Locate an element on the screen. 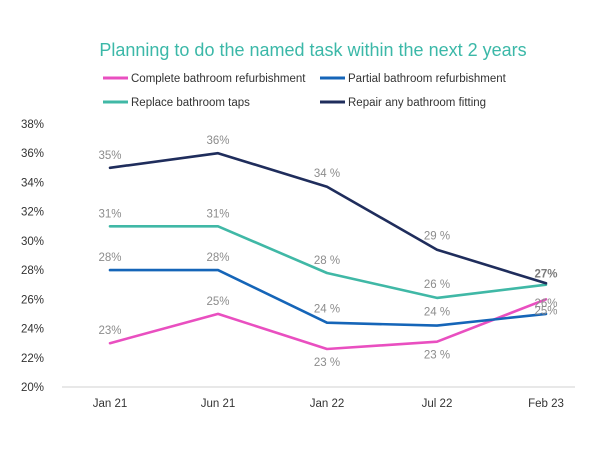 Image resolution: width=600 pixels, height=450 pixels. legend-label: Partial bathroom refurbishment is located at coordinates (427, 79).